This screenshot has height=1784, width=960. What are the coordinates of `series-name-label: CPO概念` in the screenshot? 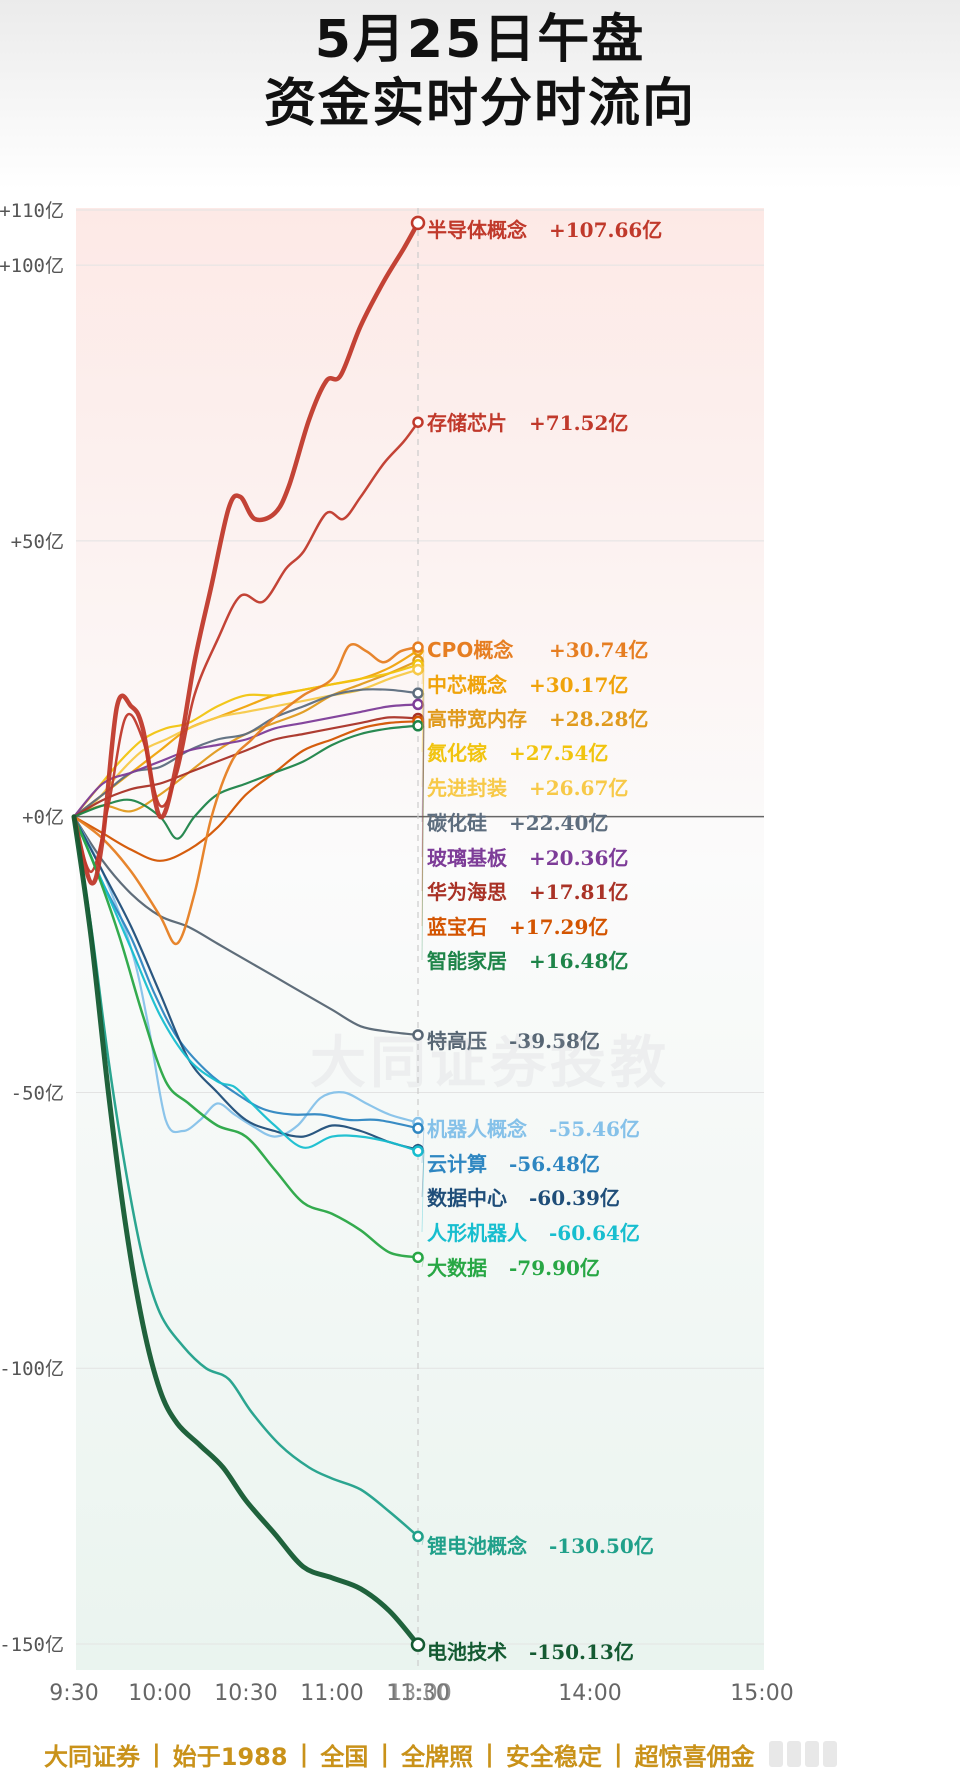 It's located at (470, 650).